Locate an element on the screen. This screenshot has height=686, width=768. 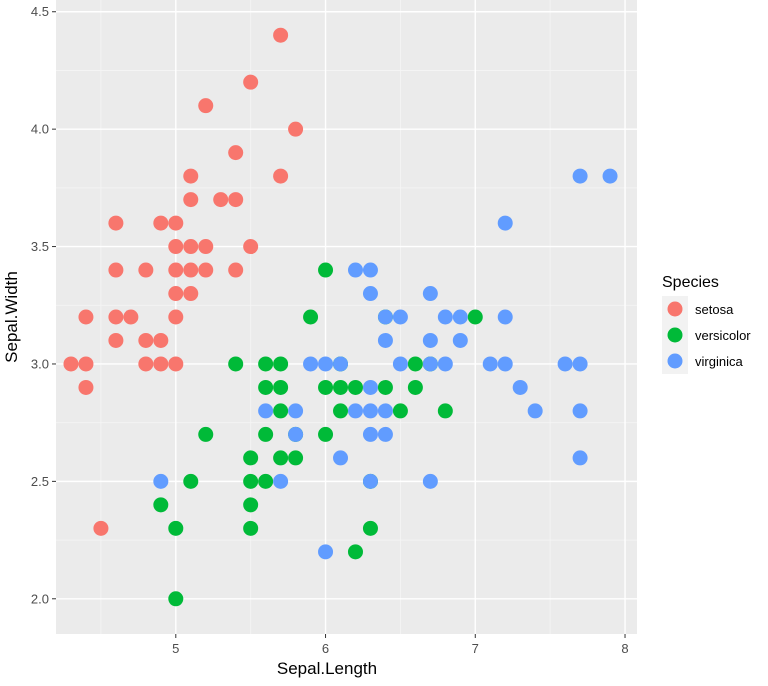
y-tick-label: 3.5 is located at coordinates (40, 246).